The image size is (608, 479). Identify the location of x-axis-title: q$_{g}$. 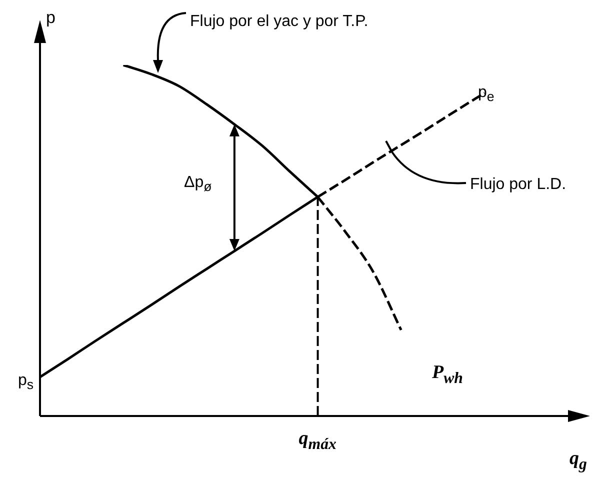
(578, 460).